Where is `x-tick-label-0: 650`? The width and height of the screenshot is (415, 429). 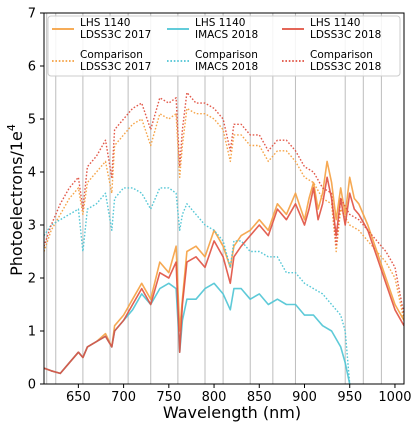 x-tick-label-0: 650 is located at coordinates (78, 397).